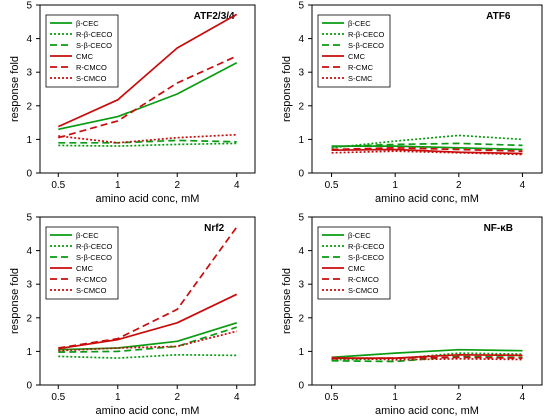 The width and height of the screenshot is (550, 418). I want to click on legend-label: R-CMC, so click(361, 67).